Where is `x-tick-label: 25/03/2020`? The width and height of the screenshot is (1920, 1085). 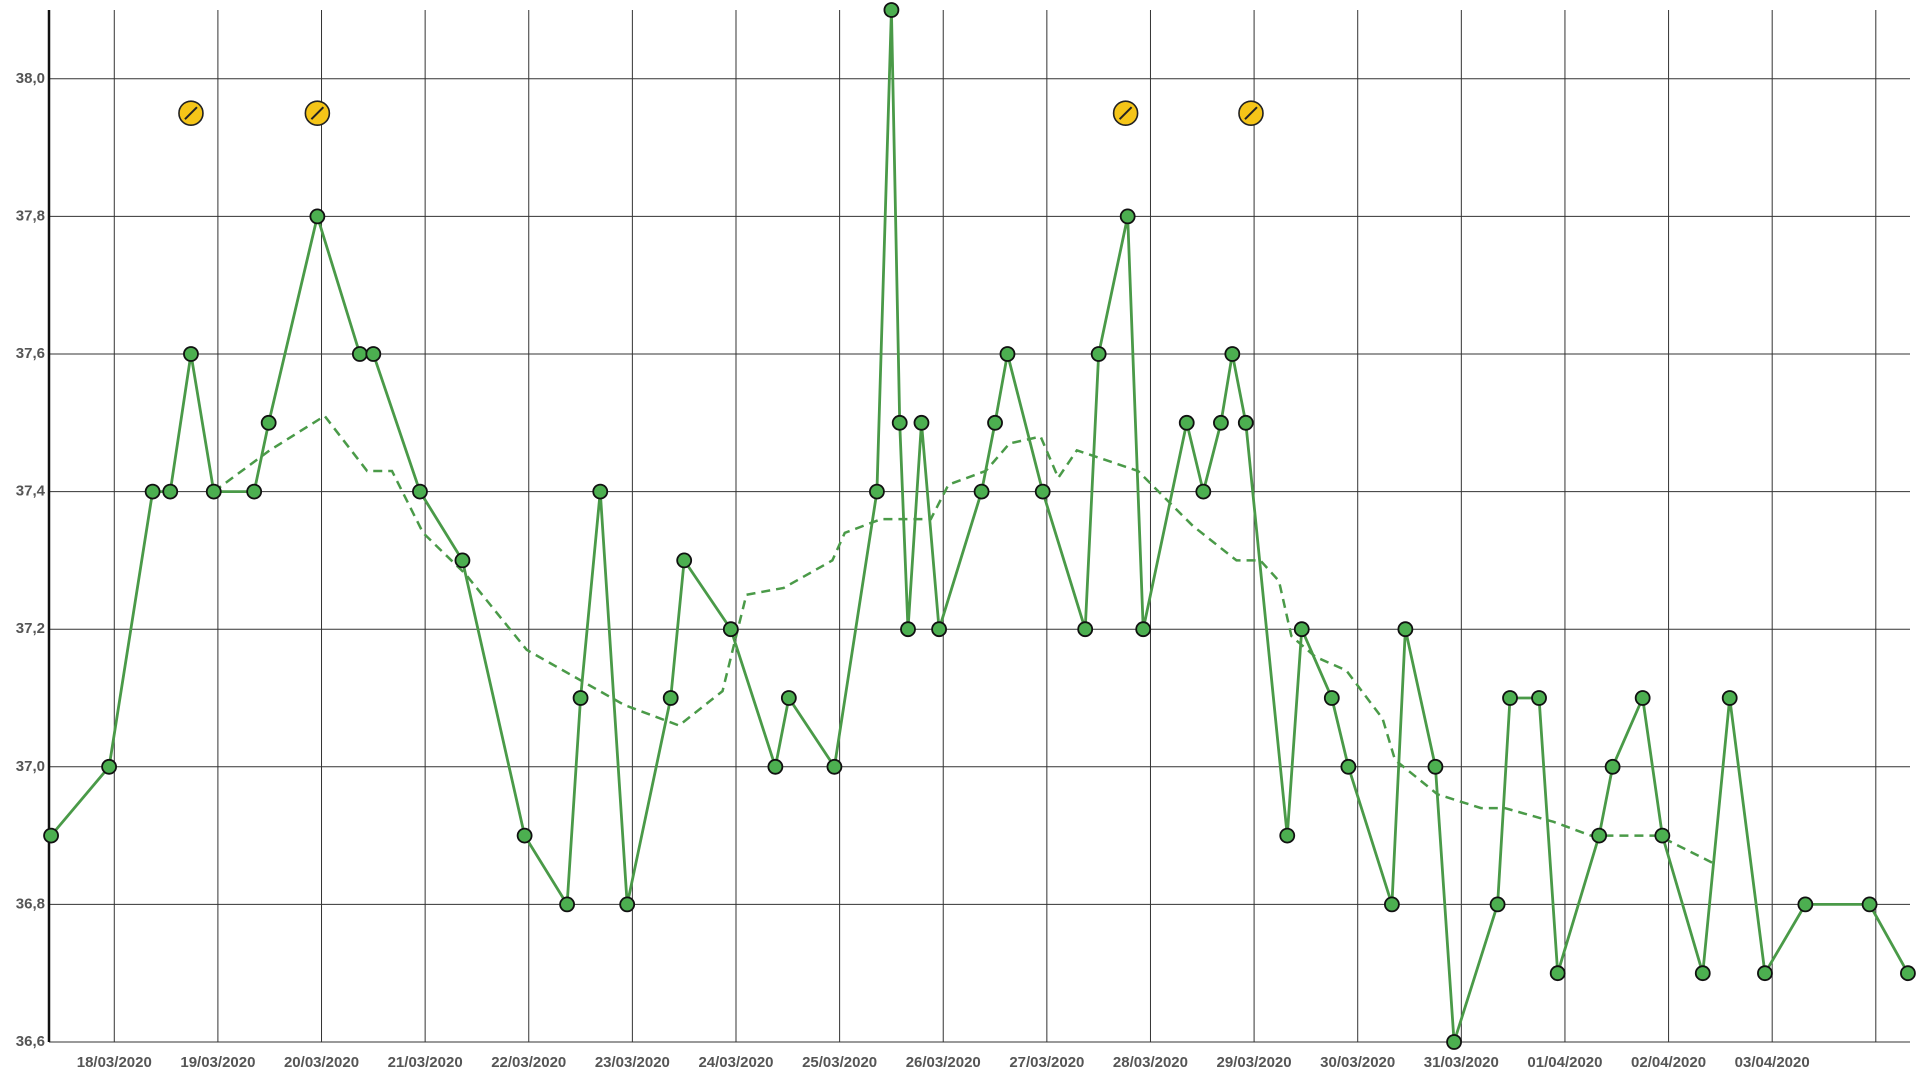
x-tick-label: 25/03/2020 is located at coordinates (839, 1062).